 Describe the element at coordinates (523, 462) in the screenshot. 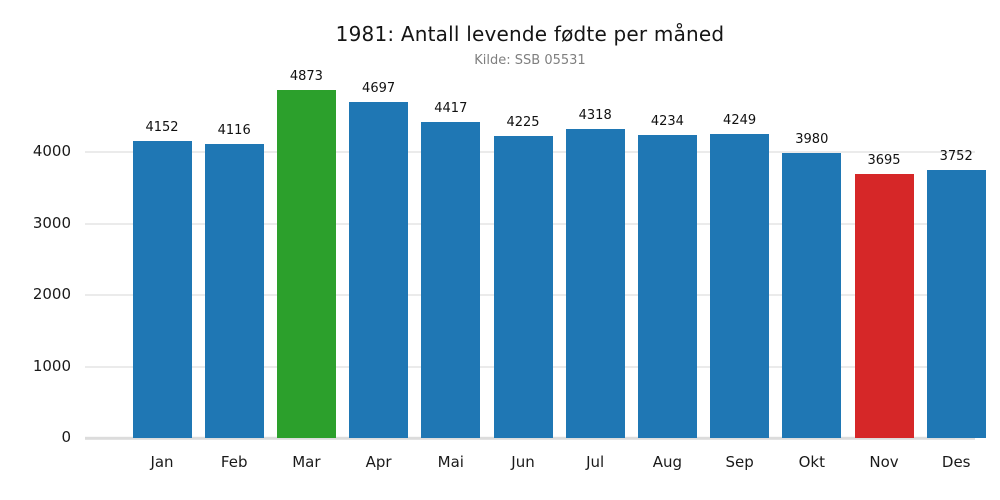

I see `x-tick-label-jun: Jun` at that location.